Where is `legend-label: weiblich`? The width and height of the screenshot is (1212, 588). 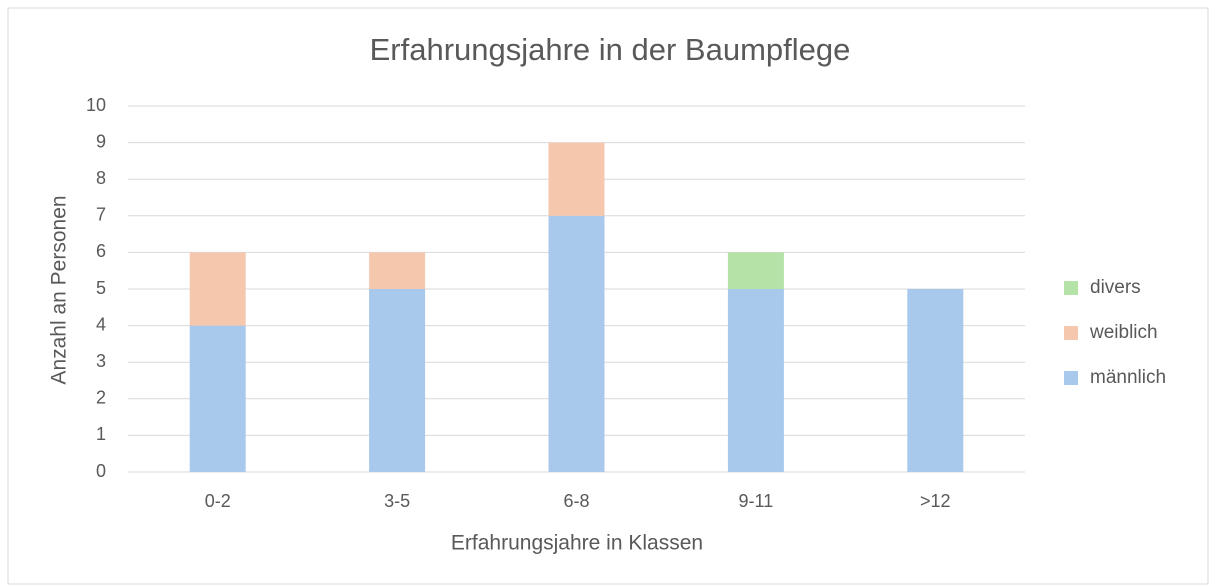 legend-label: weiblich is located at coordinates (1123, 332).